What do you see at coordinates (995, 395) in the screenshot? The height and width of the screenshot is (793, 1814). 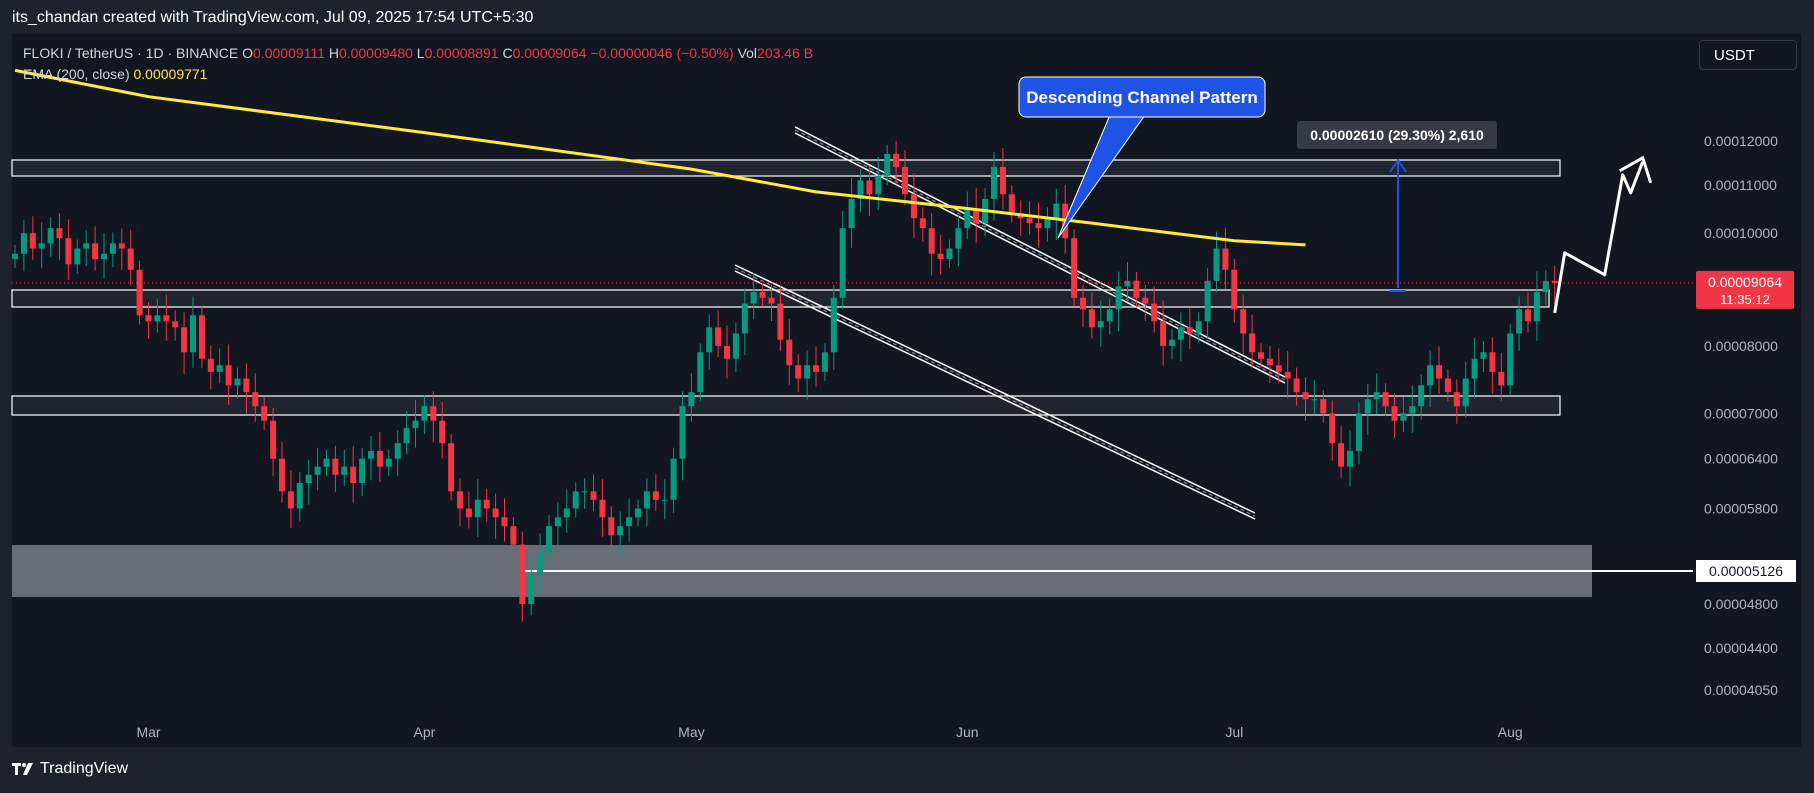 I see `channel-bottom-line-inner` at bounding box center [995, 395].